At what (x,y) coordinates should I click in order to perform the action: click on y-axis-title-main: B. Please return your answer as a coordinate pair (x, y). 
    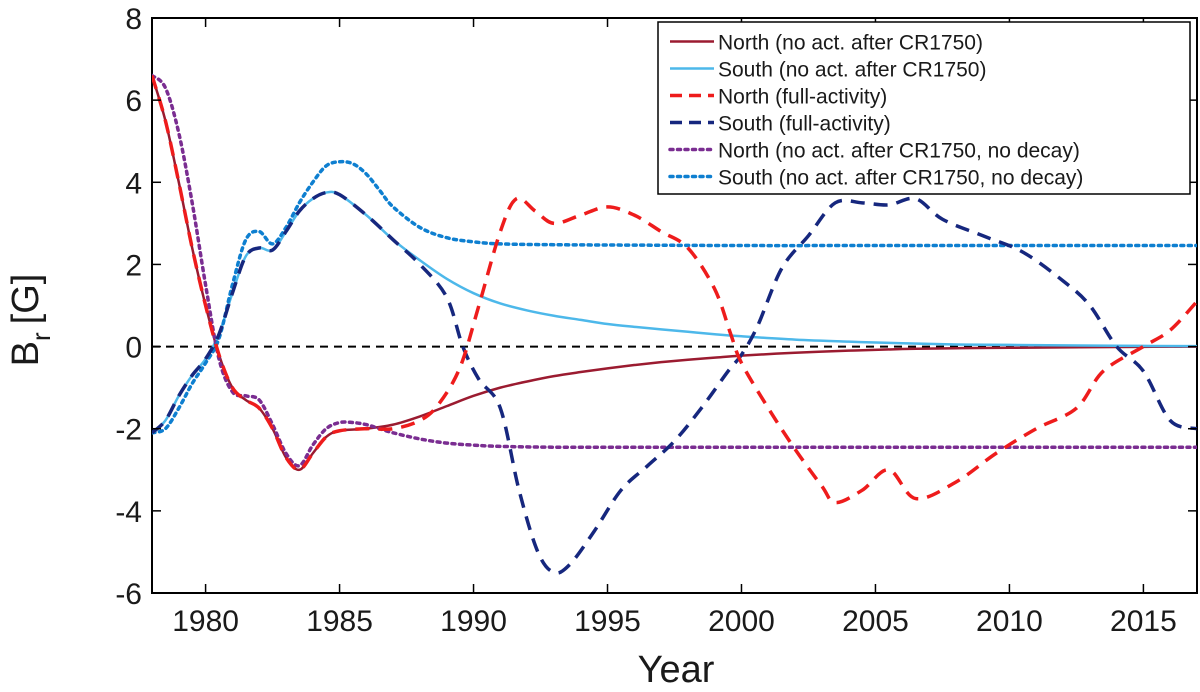
    Looking at the image, I should click on (26, 353).